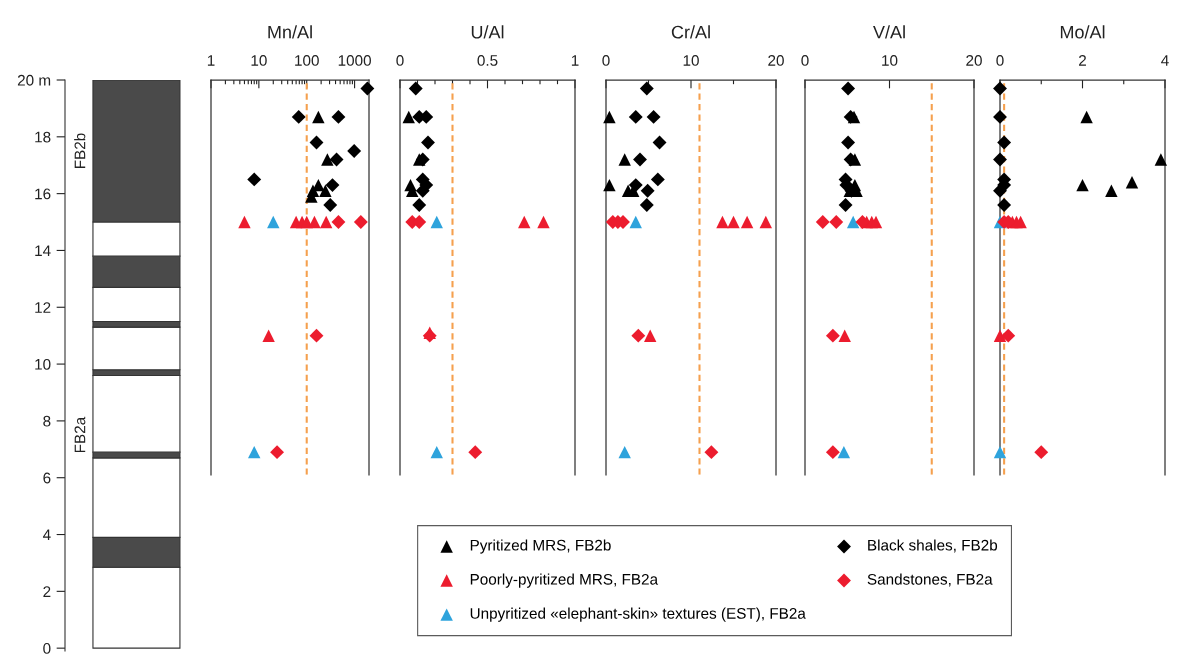 This screenshot has height=663, width=1182. I want to click on x-tick-label: 100, so click(307, 60).